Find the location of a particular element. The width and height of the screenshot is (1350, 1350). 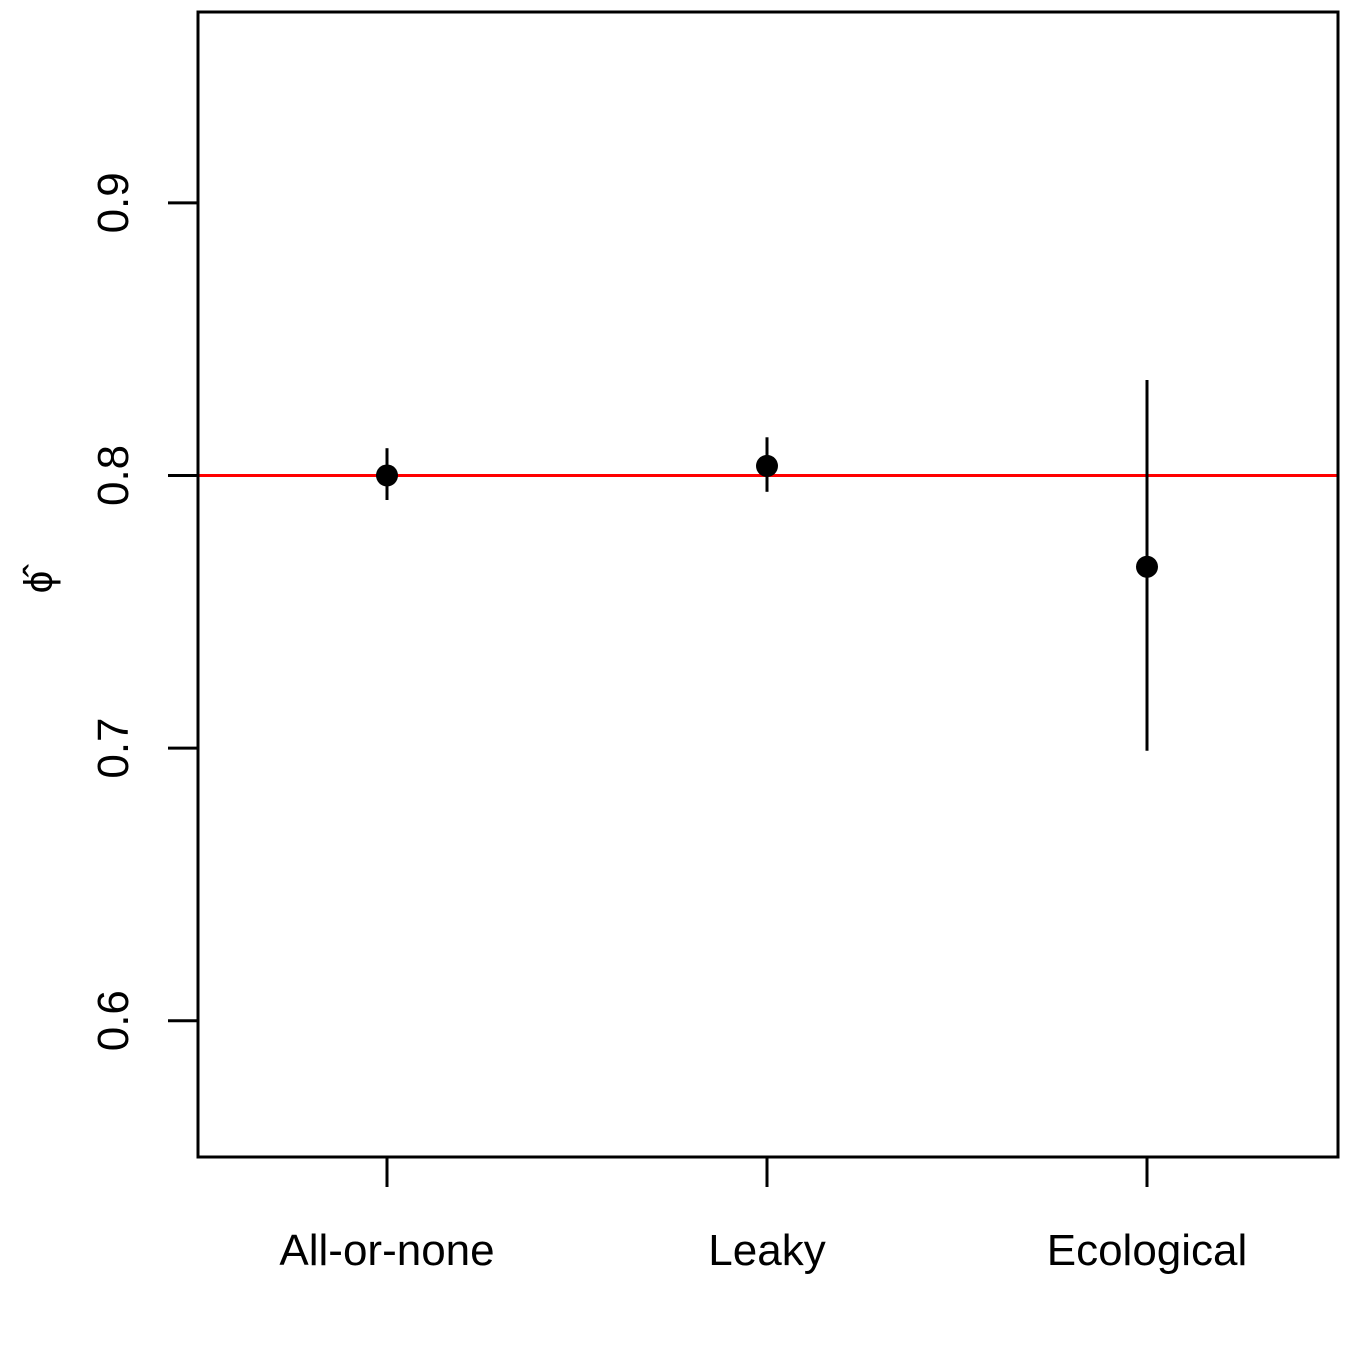

y-tick-label: 0.7 is located at coordinates (113, 747).